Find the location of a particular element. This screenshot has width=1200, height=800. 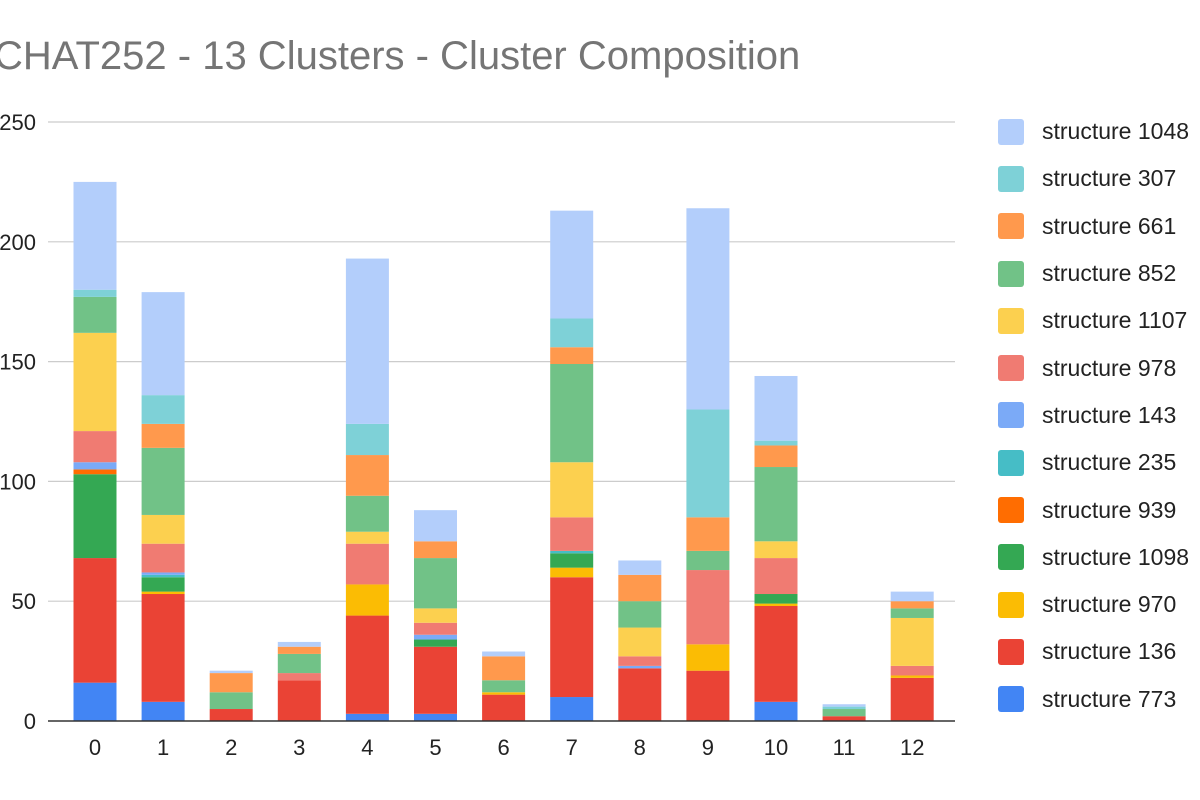

x-axis-tick-labels: 0 1 2 3 4 5 6 7 8 9 10 11 12 is located at coordinates (507, 747).